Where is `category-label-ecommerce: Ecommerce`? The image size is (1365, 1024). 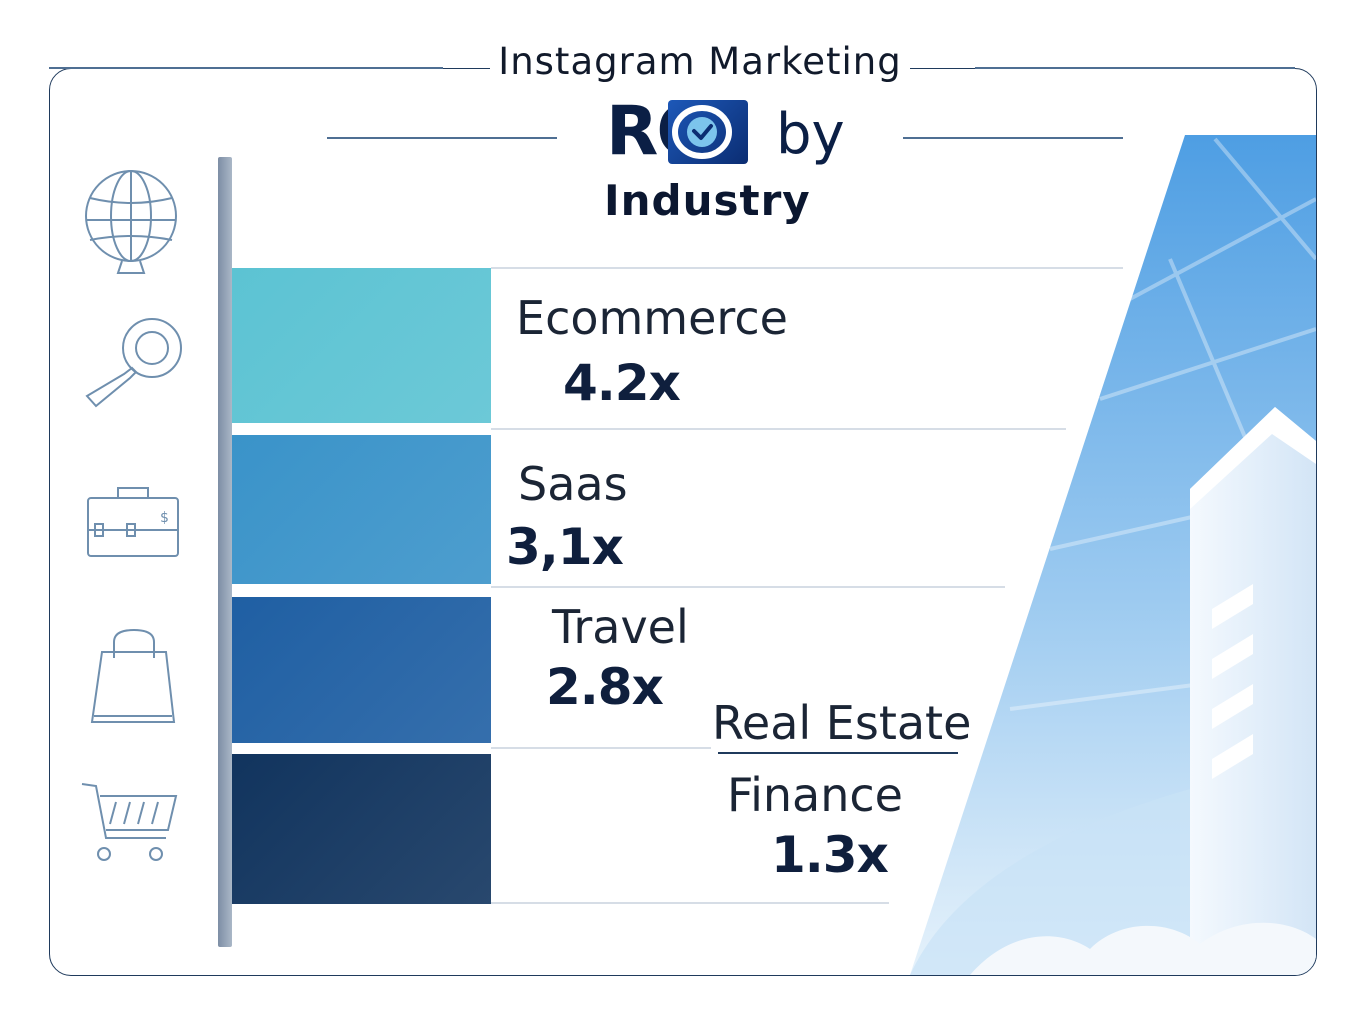 category-label-ecommerce: Ecommerce is located at coordinates (652, 318).